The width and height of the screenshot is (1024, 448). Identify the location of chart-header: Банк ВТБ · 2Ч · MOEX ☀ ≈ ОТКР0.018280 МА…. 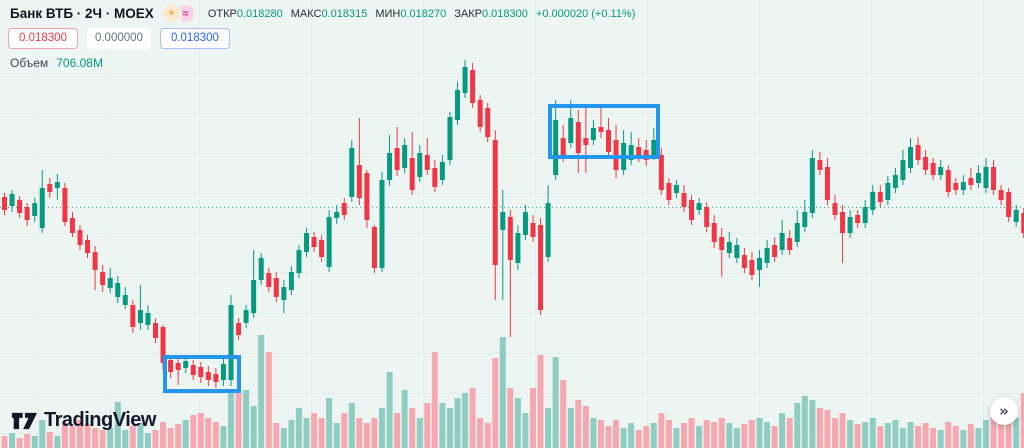
(322, 13).